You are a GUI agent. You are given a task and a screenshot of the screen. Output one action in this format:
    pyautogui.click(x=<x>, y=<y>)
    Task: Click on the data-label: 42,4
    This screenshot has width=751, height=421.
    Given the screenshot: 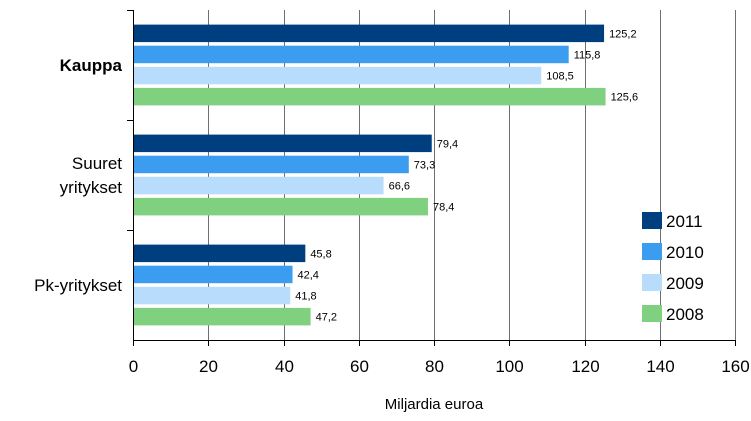 What is the action you would take?
    pyautogui.click(x=308, y=275)
    